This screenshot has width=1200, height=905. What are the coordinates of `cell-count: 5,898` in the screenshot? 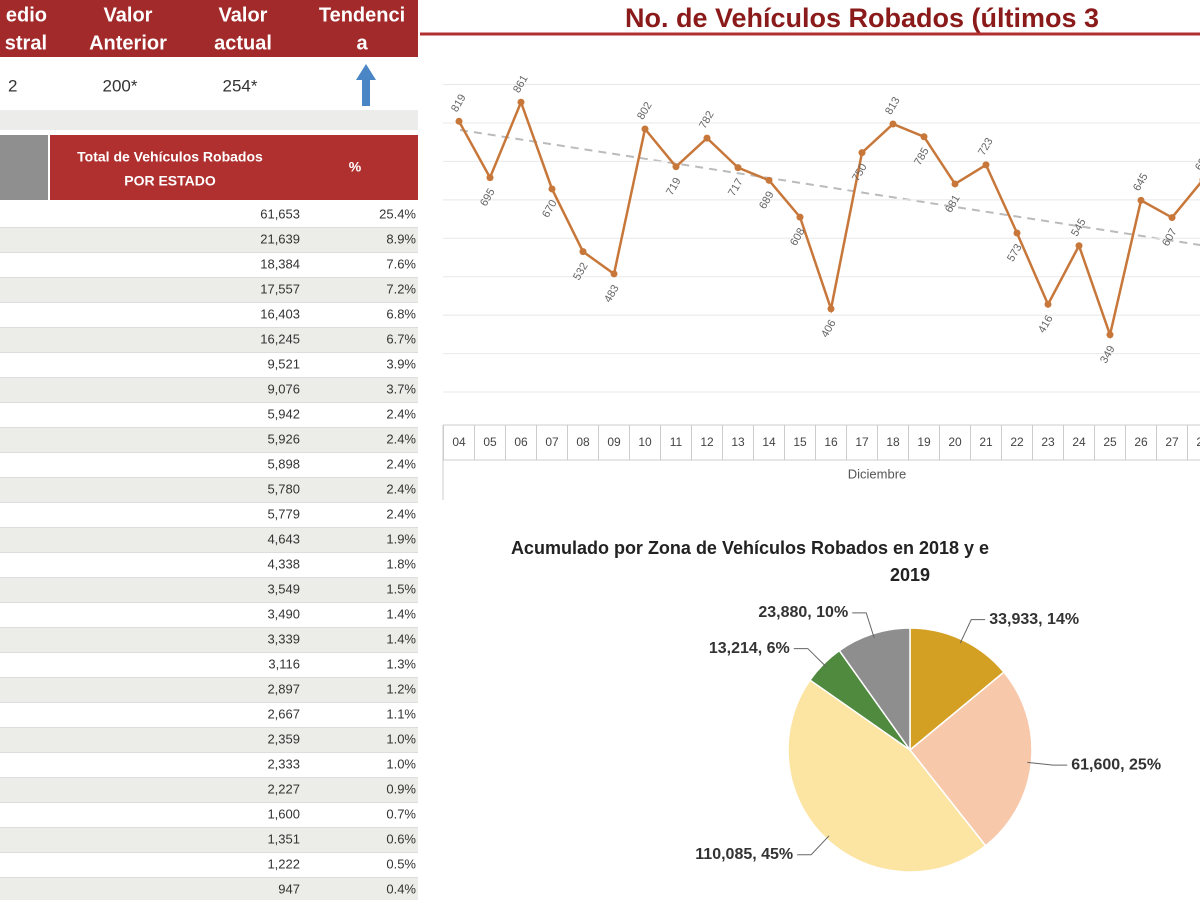 It's located at (283, 463).